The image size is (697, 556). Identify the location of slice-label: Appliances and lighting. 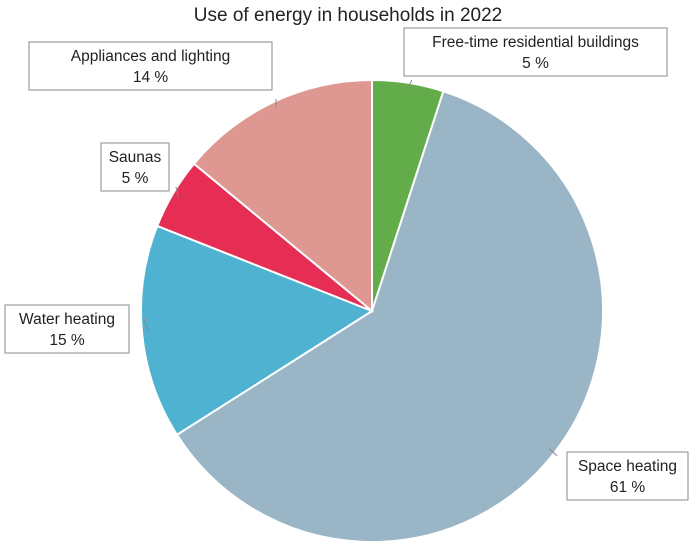
(150, 56).